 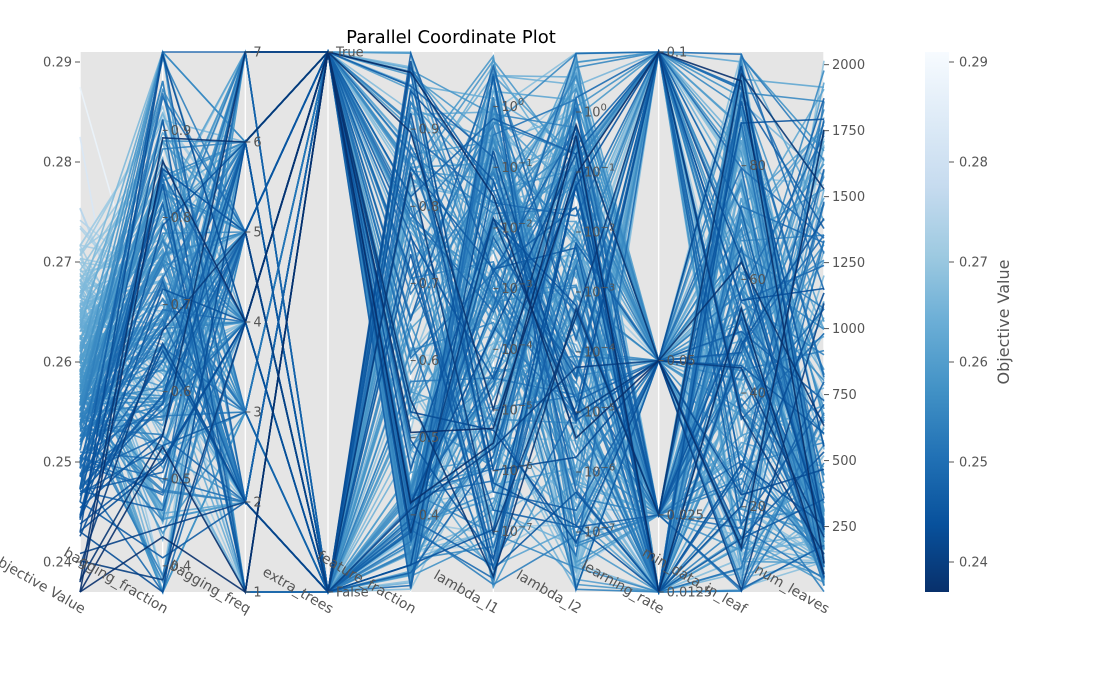 What do you see at coordinates (57, 363) in the screenshot?
I see `tick-label: 0.26` at bounding box center [57, 363].